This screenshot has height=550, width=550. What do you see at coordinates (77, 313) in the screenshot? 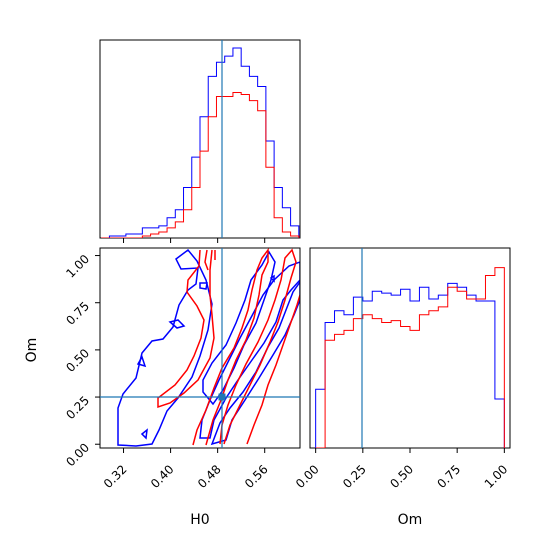
I see `contour-ytick-label-3: 0.75` at bounding box center [77, 313].